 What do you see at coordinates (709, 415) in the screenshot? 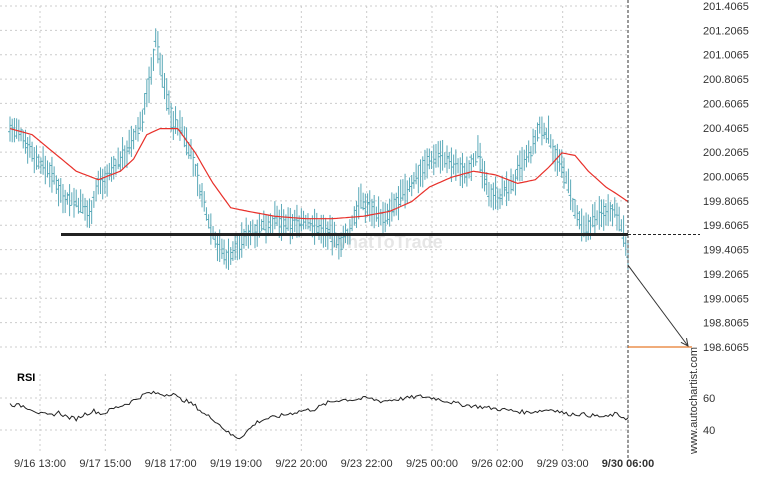
I see `rsi-axis-ticks: 60 40` at bounding box center [709, 415].